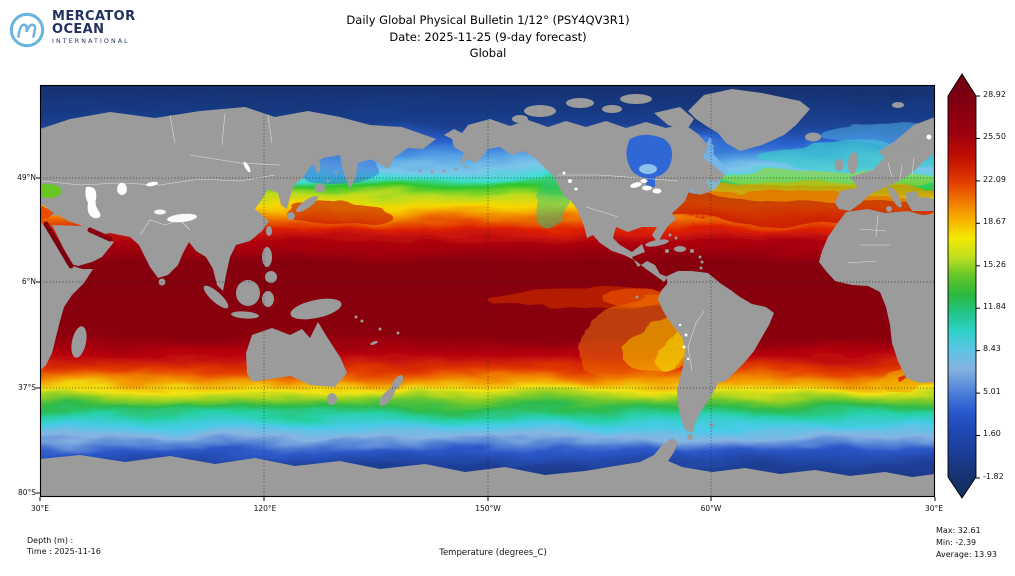 The height and width of the screenshot is (576, 1015). I want to click on land-australia, so click(296, 354).